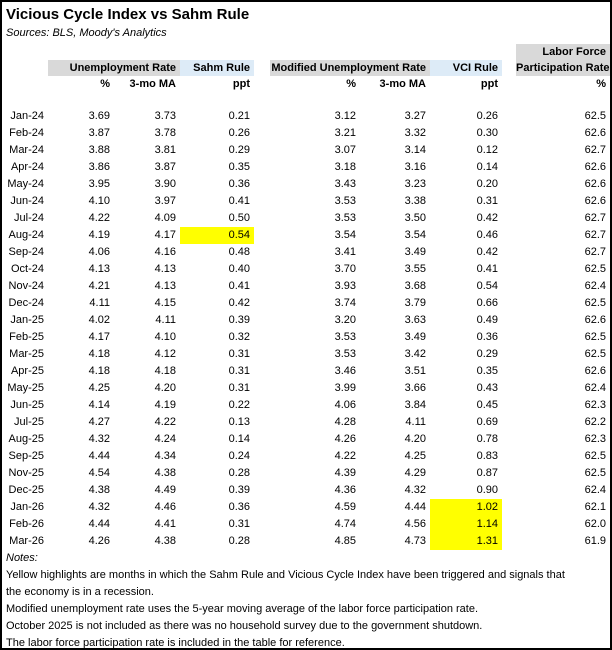 This screenshot has height=650, width=612. I want to click on unemployment-rate-ma-cell: 4.24, so click(165, 439).